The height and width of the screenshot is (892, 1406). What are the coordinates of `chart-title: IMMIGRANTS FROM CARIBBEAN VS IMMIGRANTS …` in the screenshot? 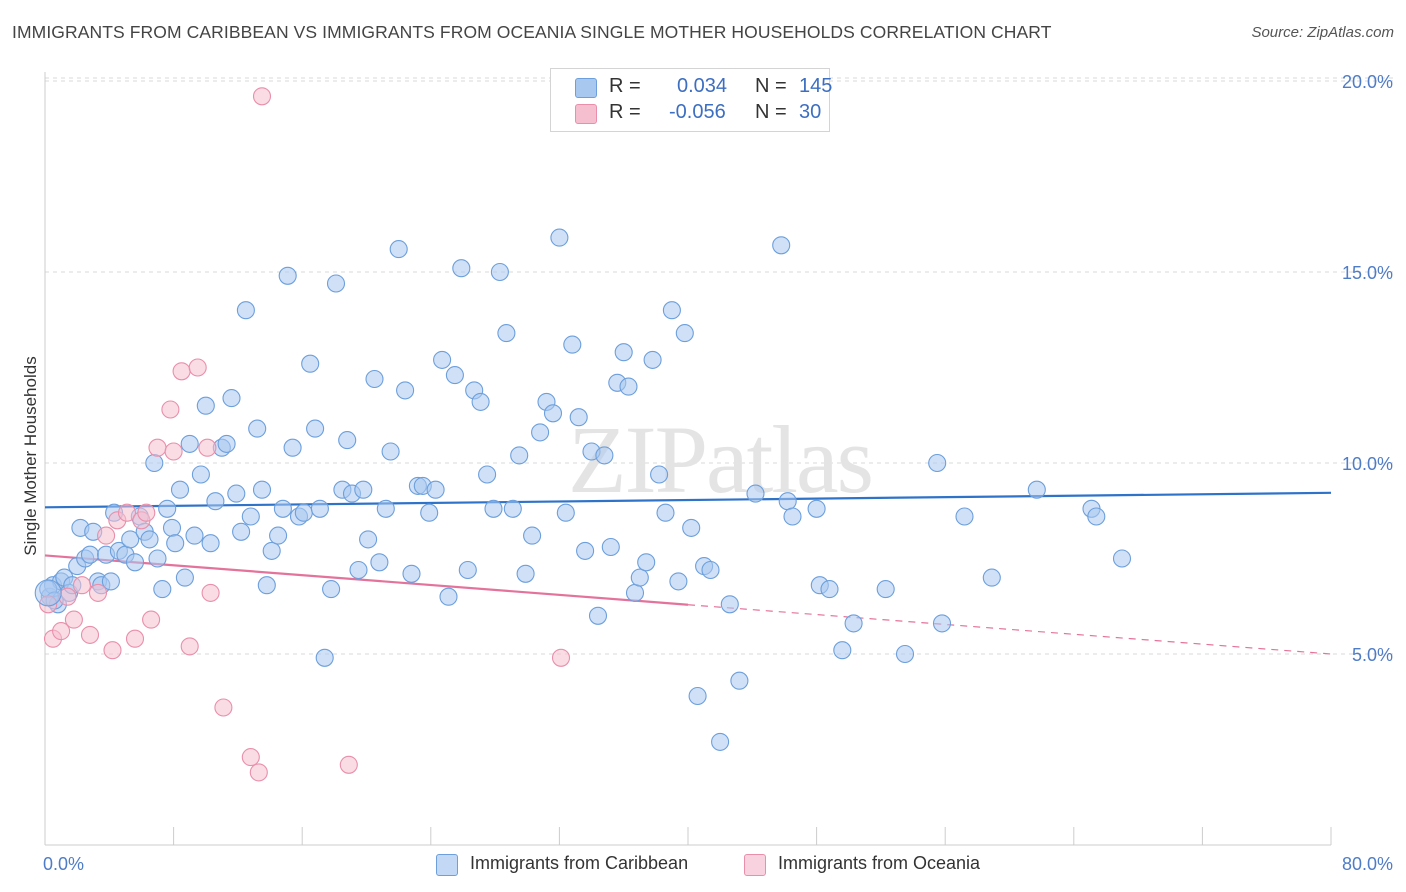 It's located at (532, 32).